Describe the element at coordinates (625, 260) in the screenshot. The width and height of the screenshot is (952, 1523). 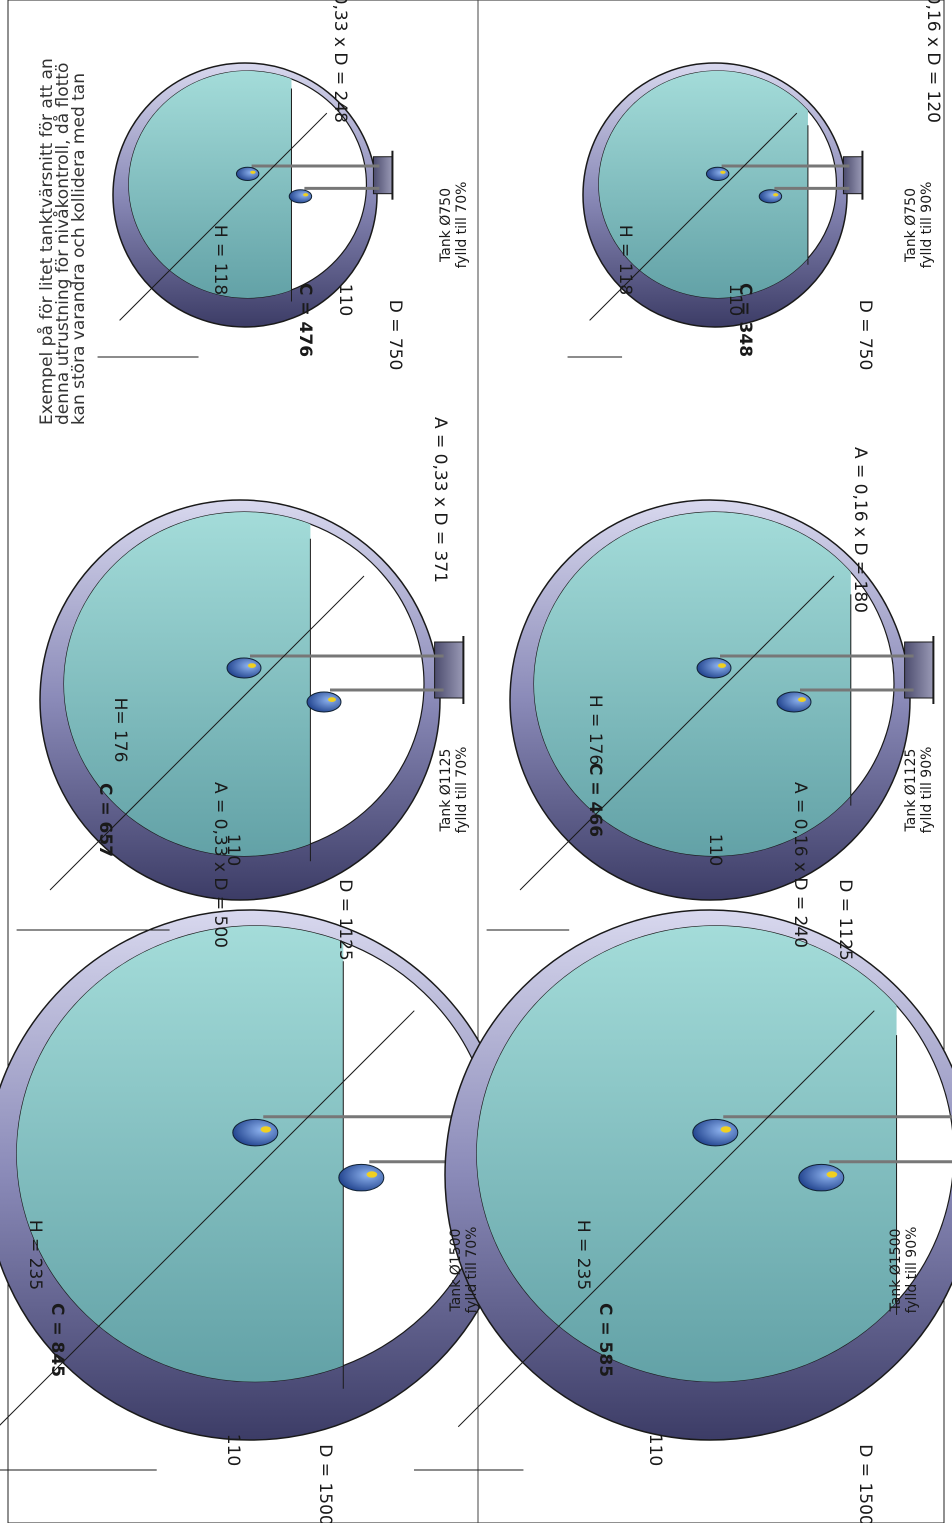
I see `h-label-t750-90: H = 118` at that location.